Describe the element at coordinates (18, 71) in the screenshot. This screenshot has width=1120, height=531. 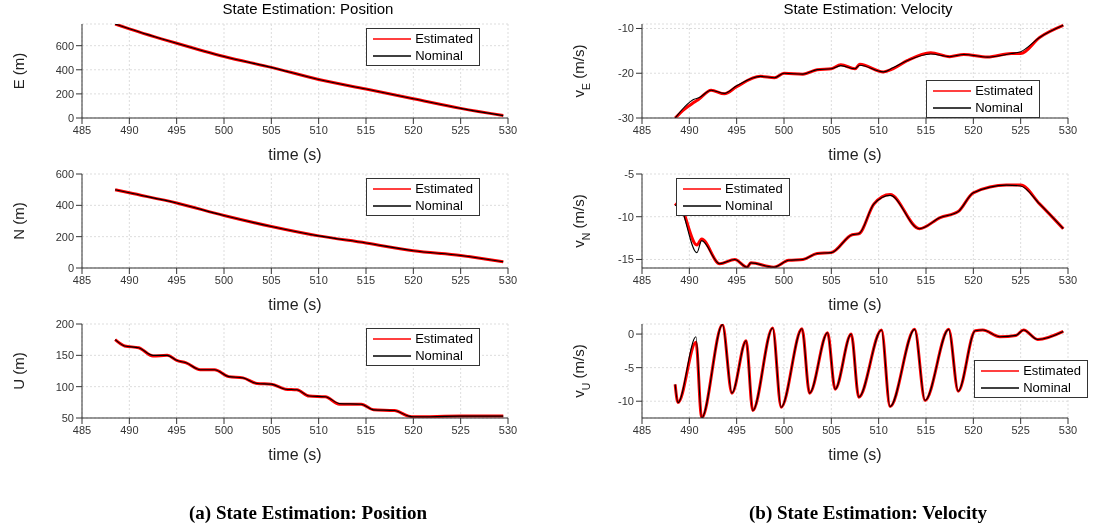
I see `y-axis-title: E (m)` at that location.